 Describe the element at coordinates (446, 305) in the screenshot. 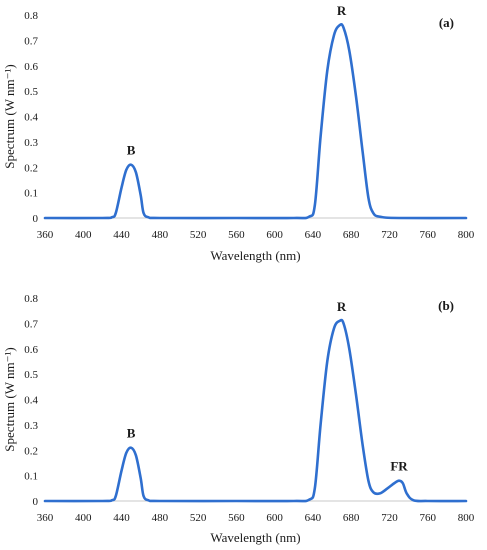

I see `panel-label: (b)` at that location.